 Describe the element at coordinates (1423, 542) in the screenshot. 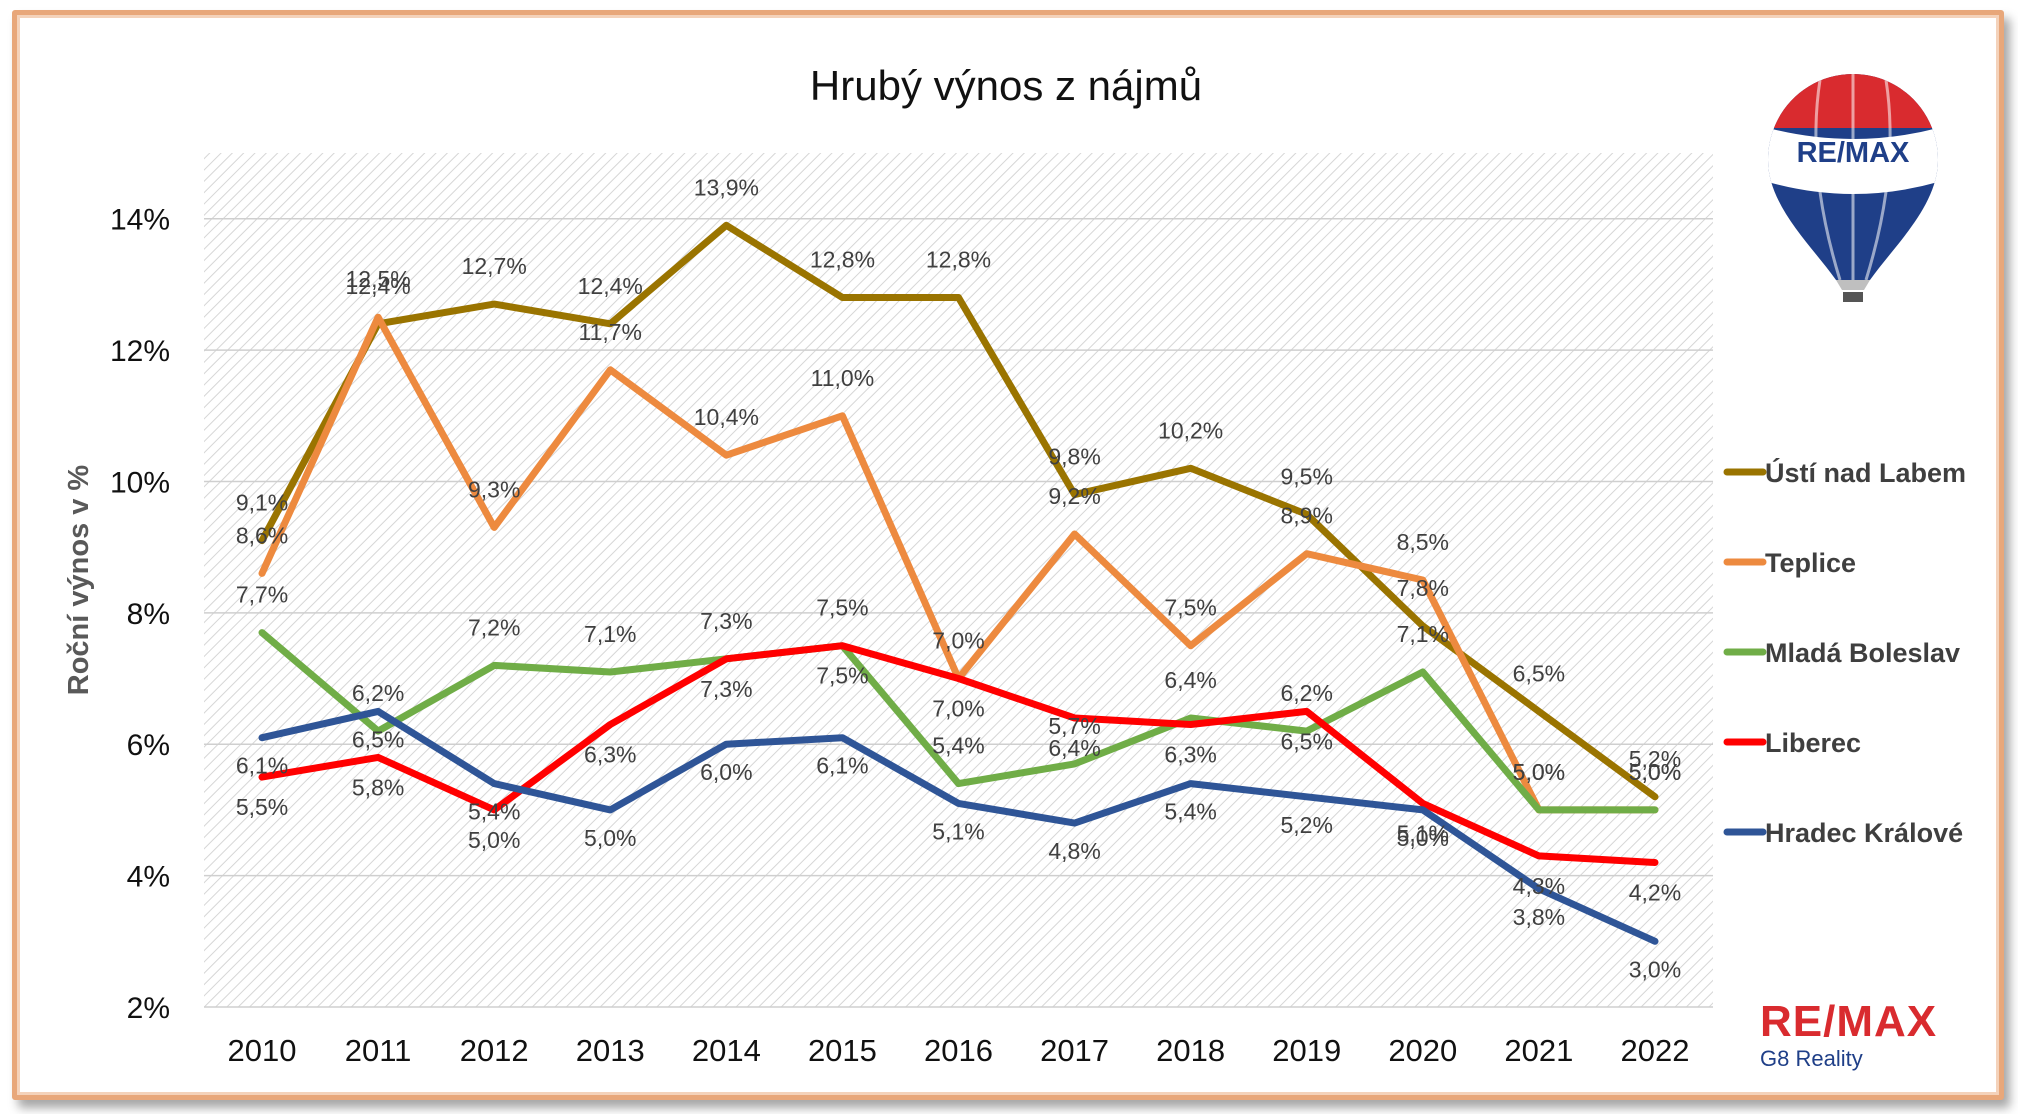

I see `data-label: 8,5%` at that location.